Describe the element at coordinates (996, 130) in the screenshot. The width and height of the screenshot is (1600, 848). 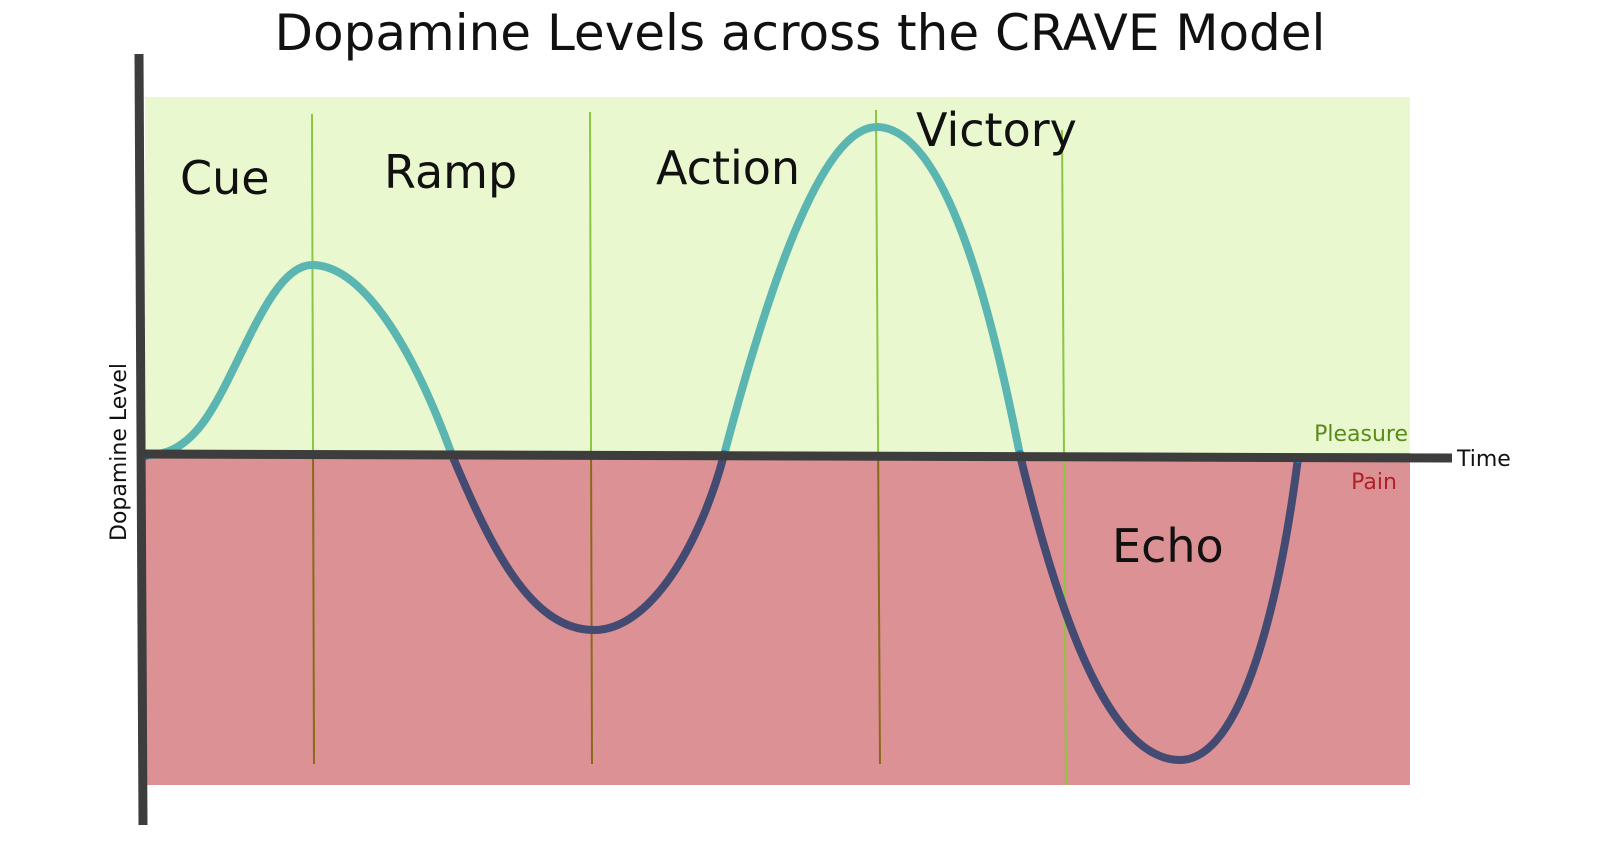
I see `phase-label-victory: Victory` at that location.